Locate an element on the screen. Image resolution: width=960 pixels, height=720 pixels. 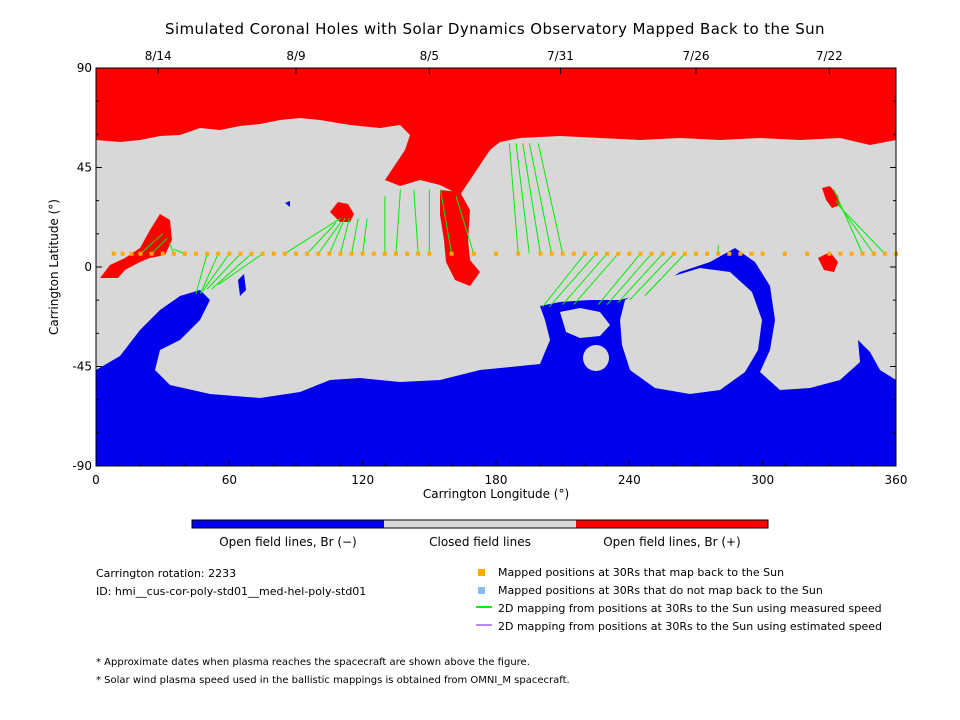
date-tick-label: 8/14 is located at coordinates (158, 56).